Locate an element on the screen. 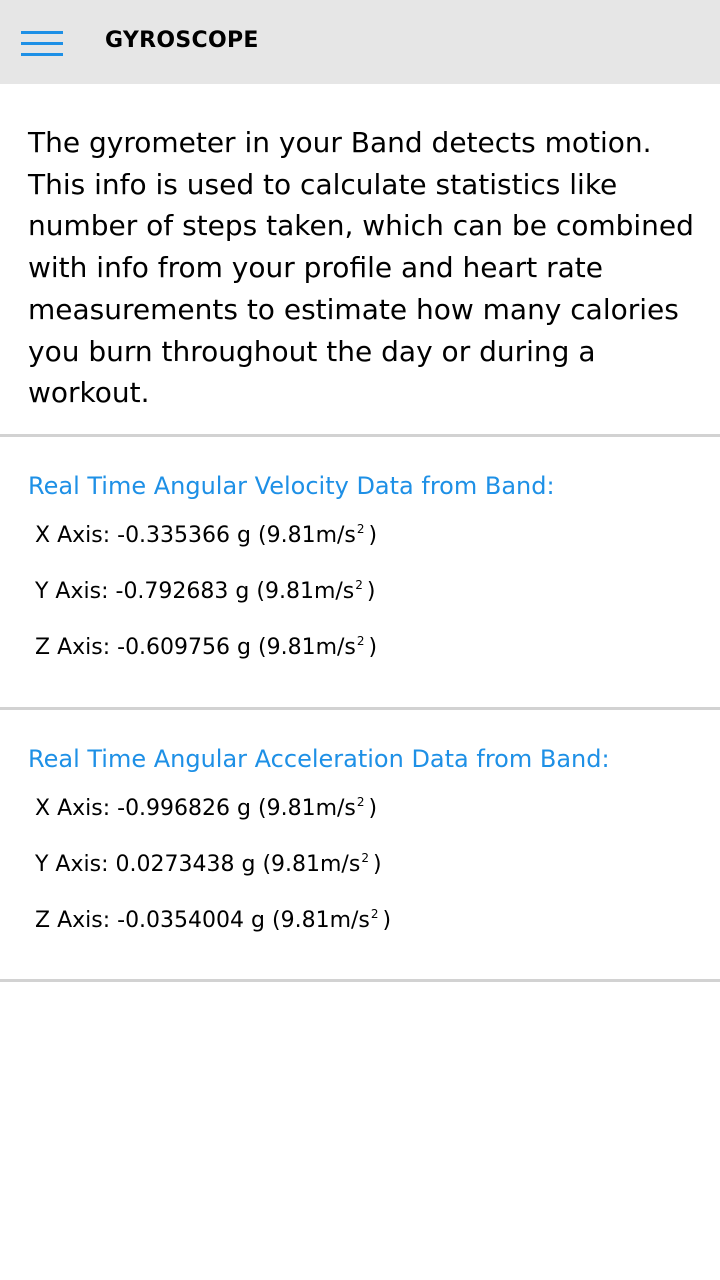 This screenshot has width=720, height=1280. velocity-y-axis-row: Y Axis: -0.792683 g (9.81m/s2) is located at coordinates (205, 591).